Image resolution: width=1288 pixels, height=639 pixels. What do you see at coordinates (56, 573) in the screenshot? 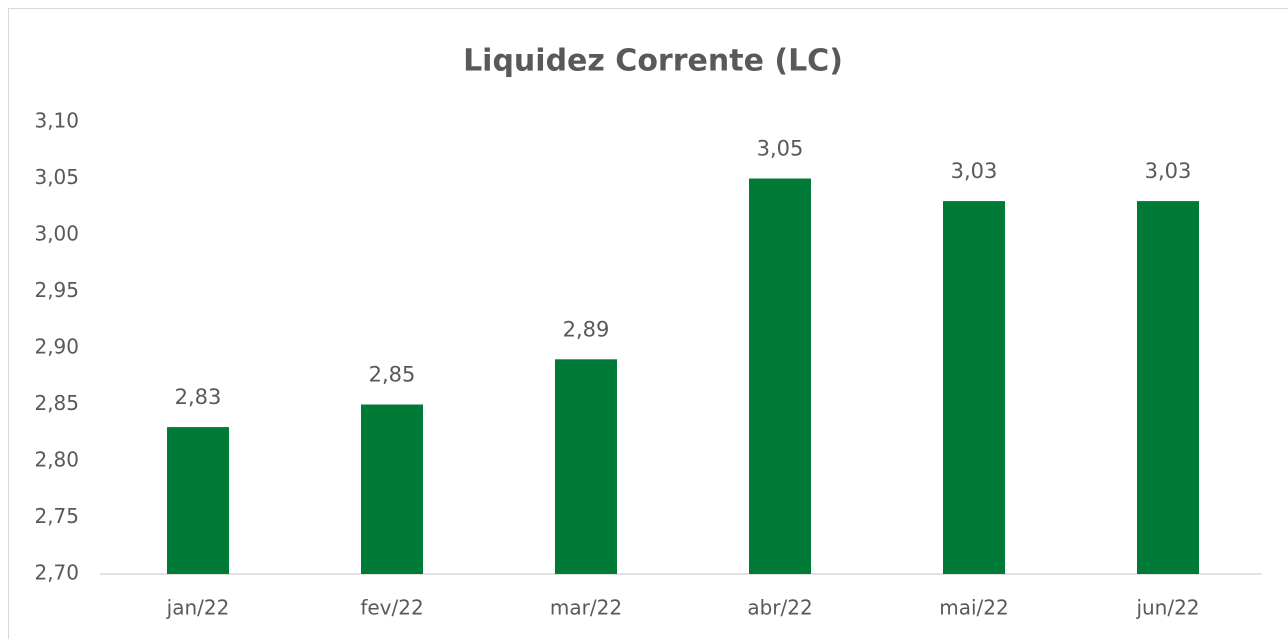
I see `y-tick-label: 2,70` at bounding box center [56, 573].